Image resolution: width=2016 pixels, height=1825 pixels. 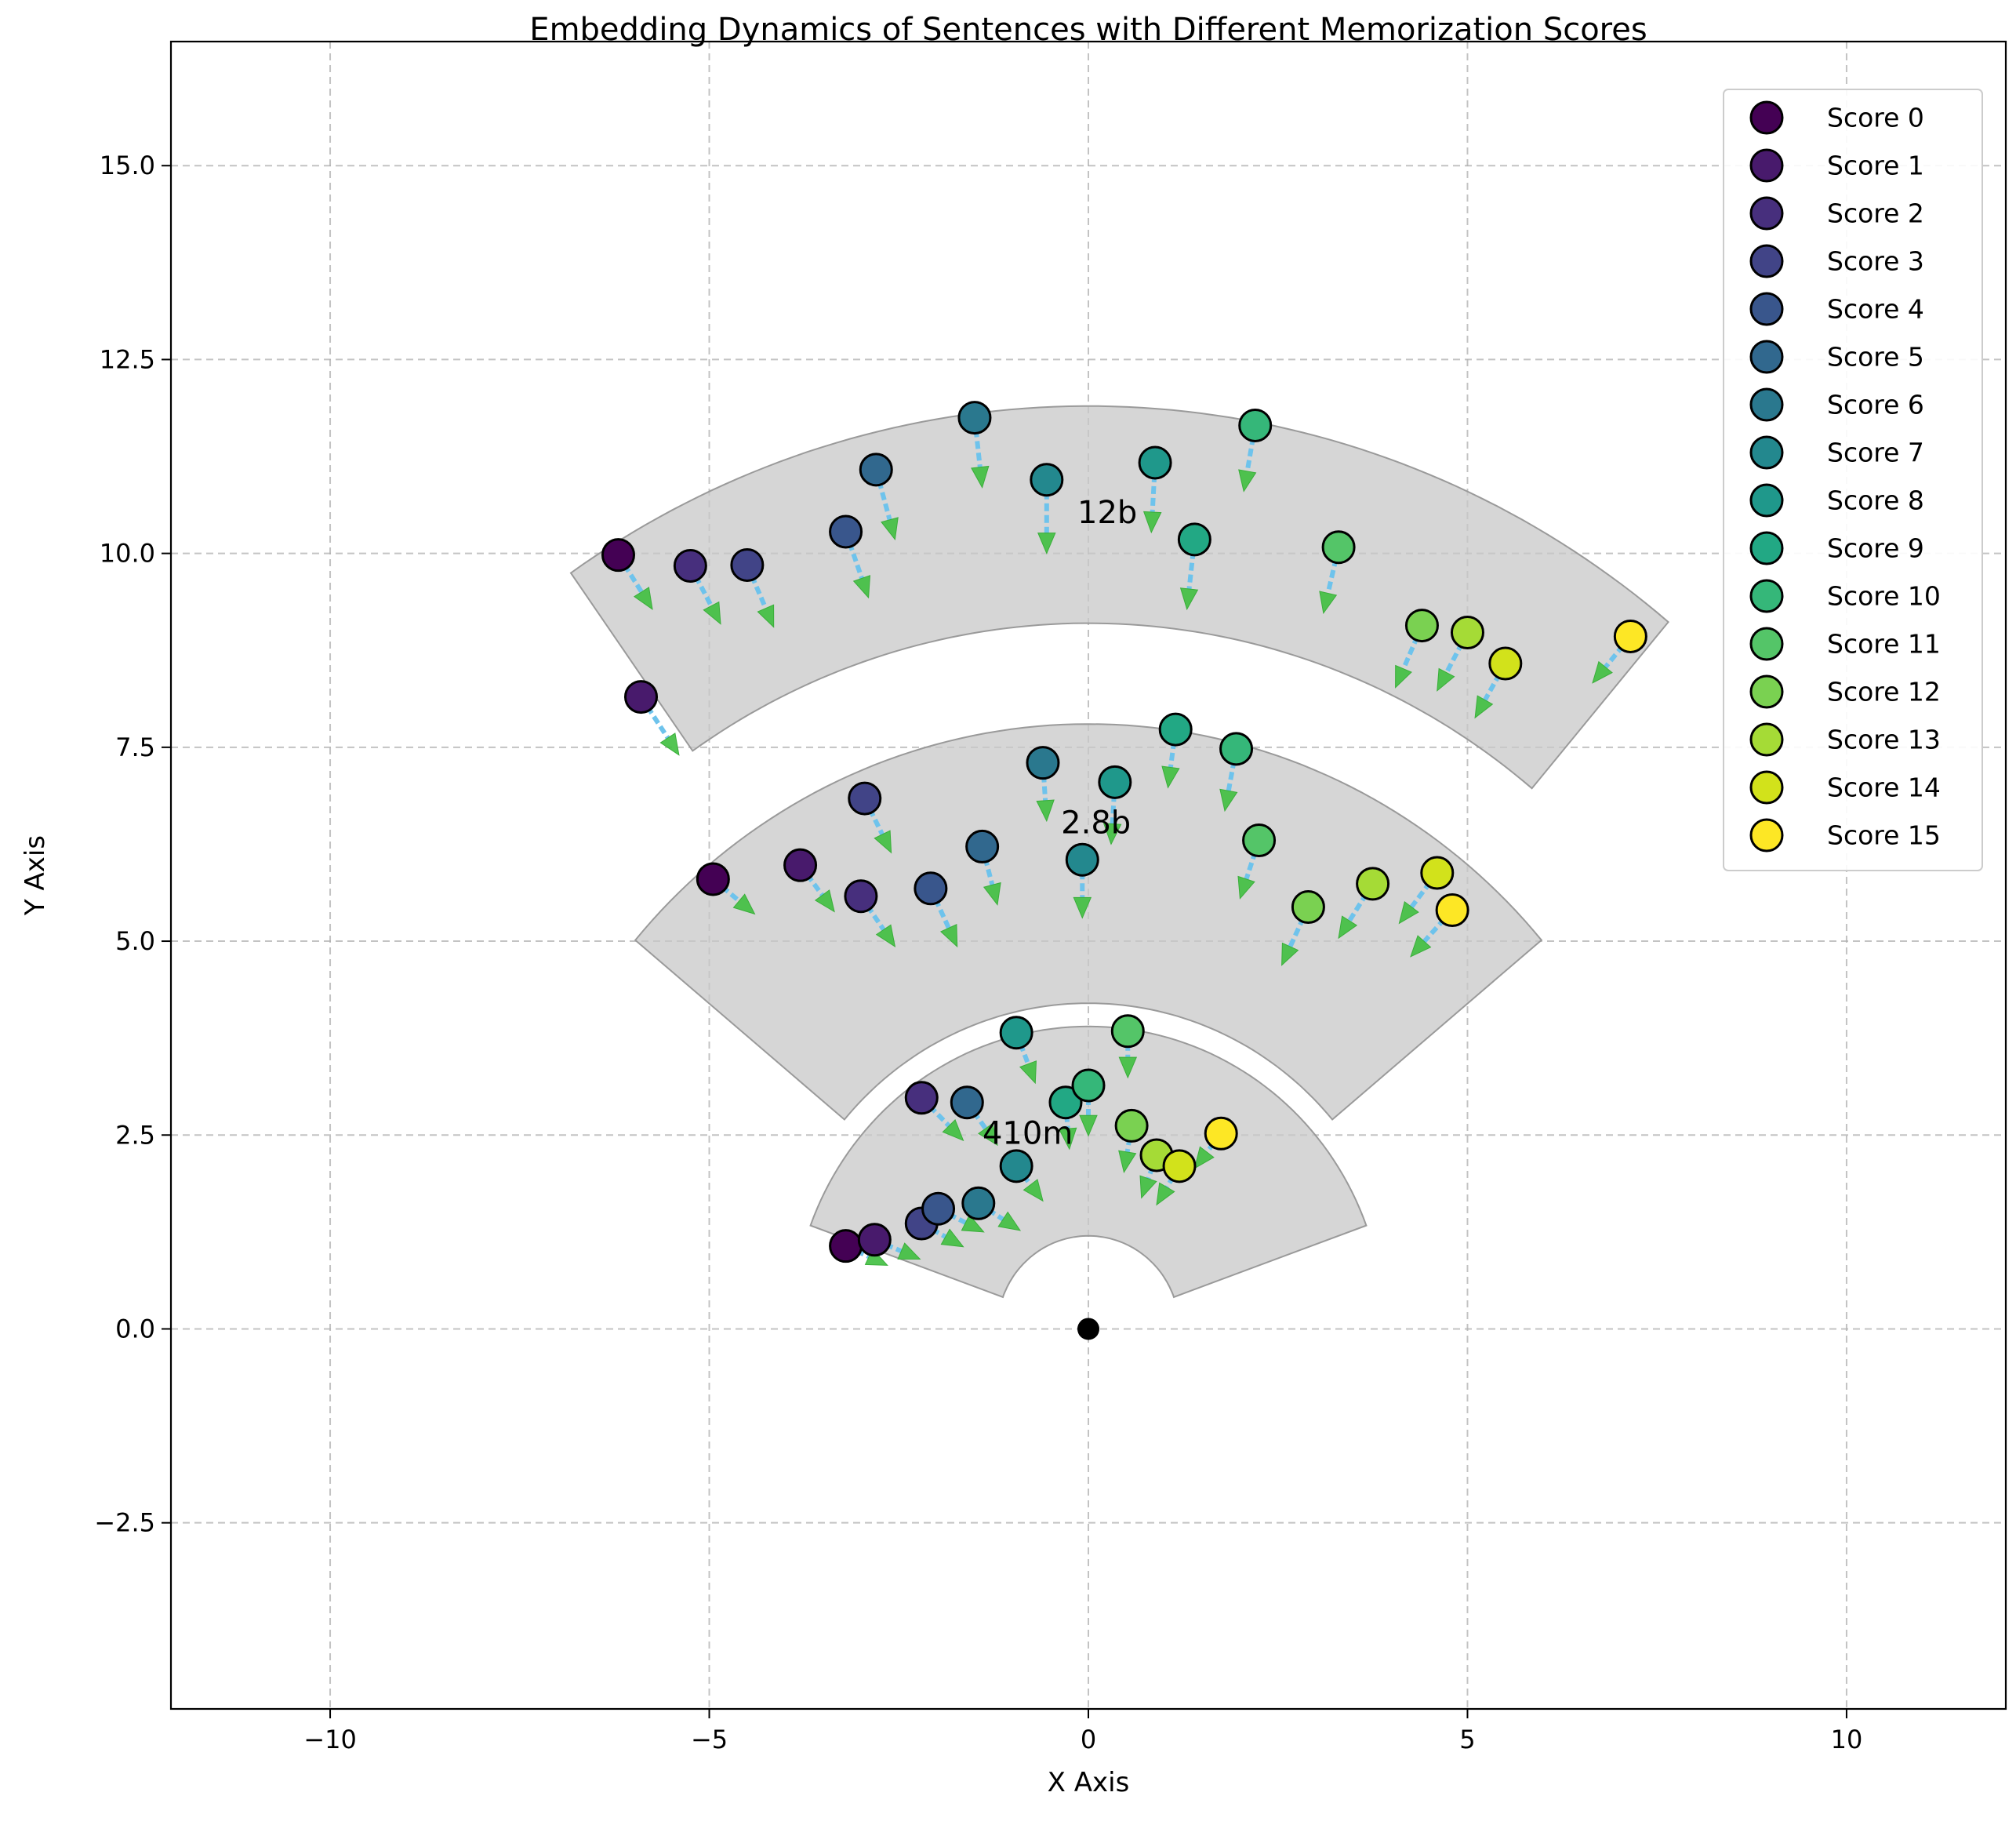 What do you see at coordinates (128, 359) in the screenshot?
I see `y-tick-label: 12.5` at bounding box center [128, 359].